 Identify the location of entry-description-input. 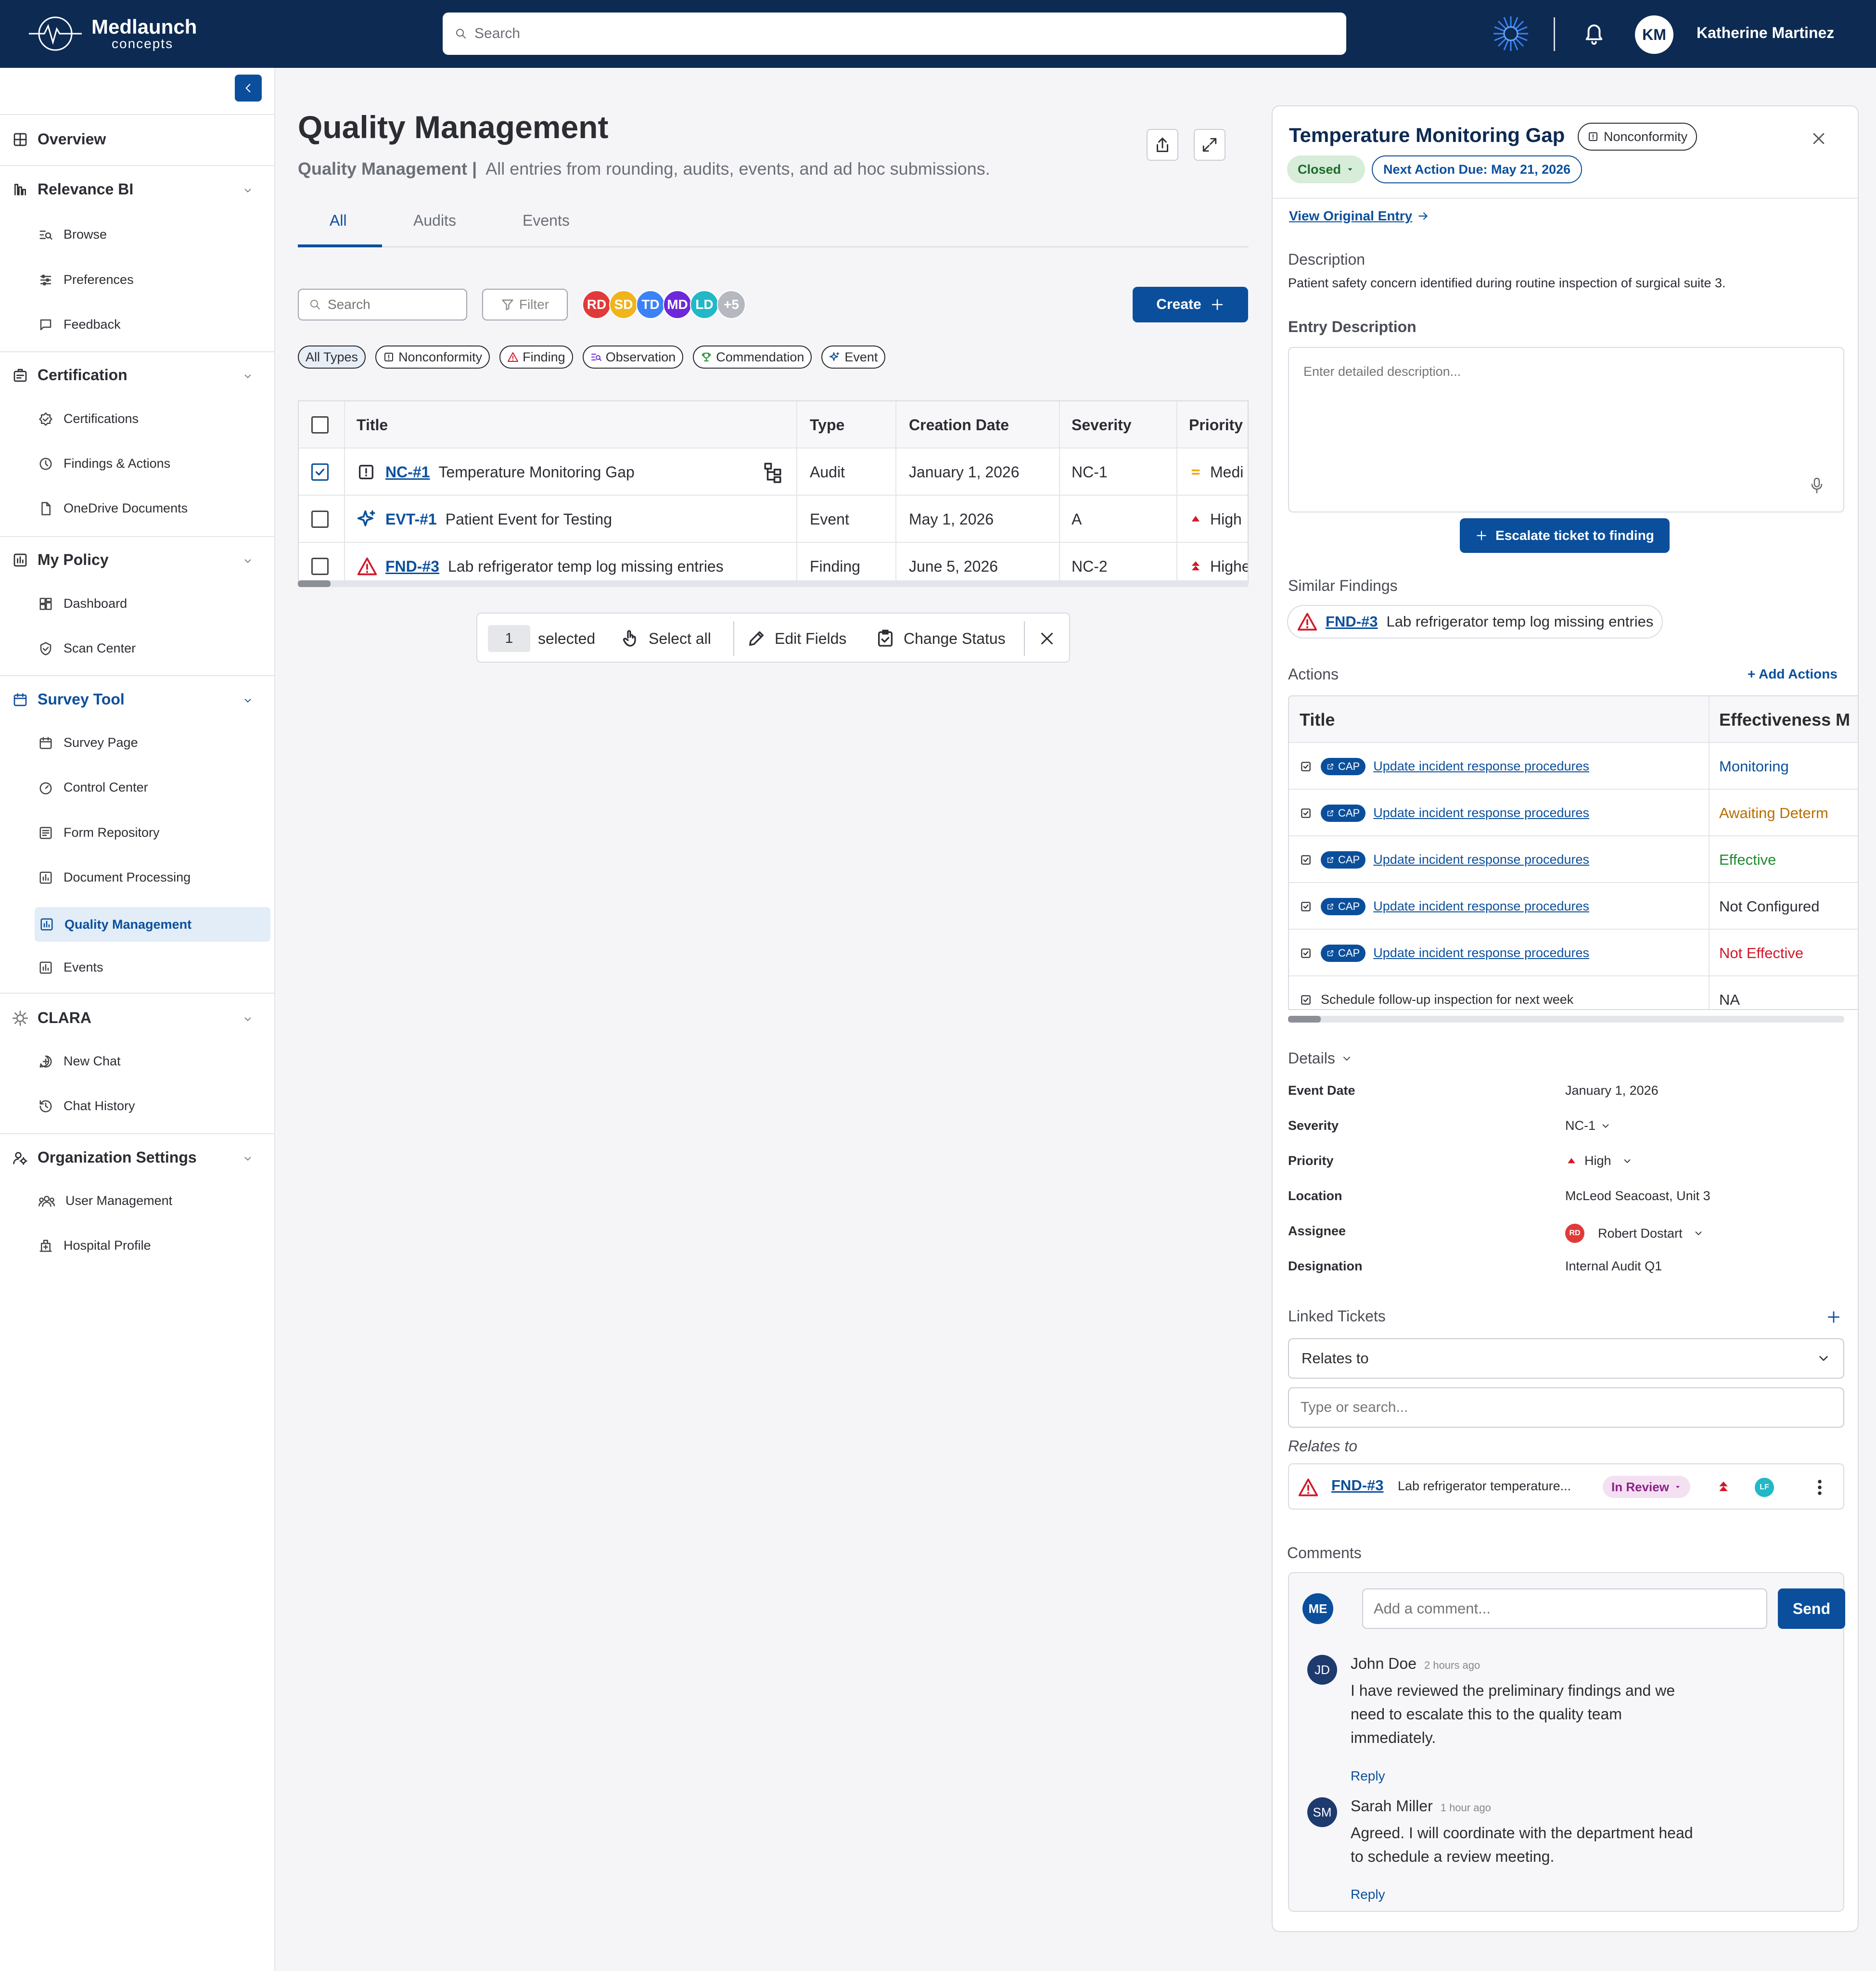
(1566, 430).